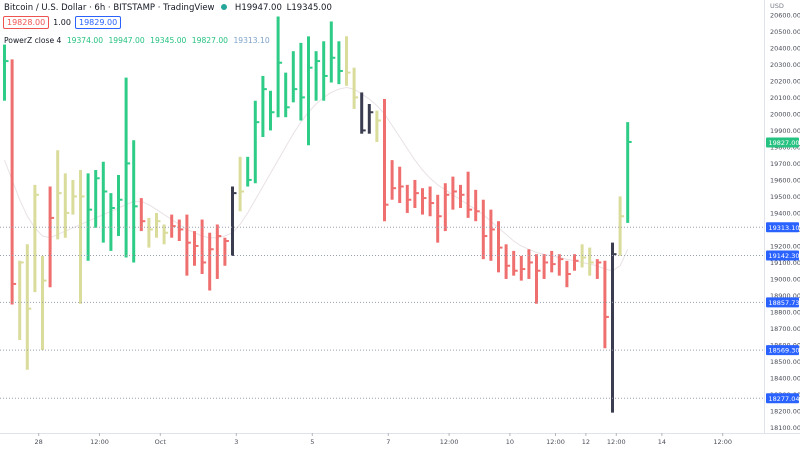 The image size is (800, 452). Describe the element at coordinates (785, 197) in the screenshot. I see `y-tick-label: 19500.00` at that location.